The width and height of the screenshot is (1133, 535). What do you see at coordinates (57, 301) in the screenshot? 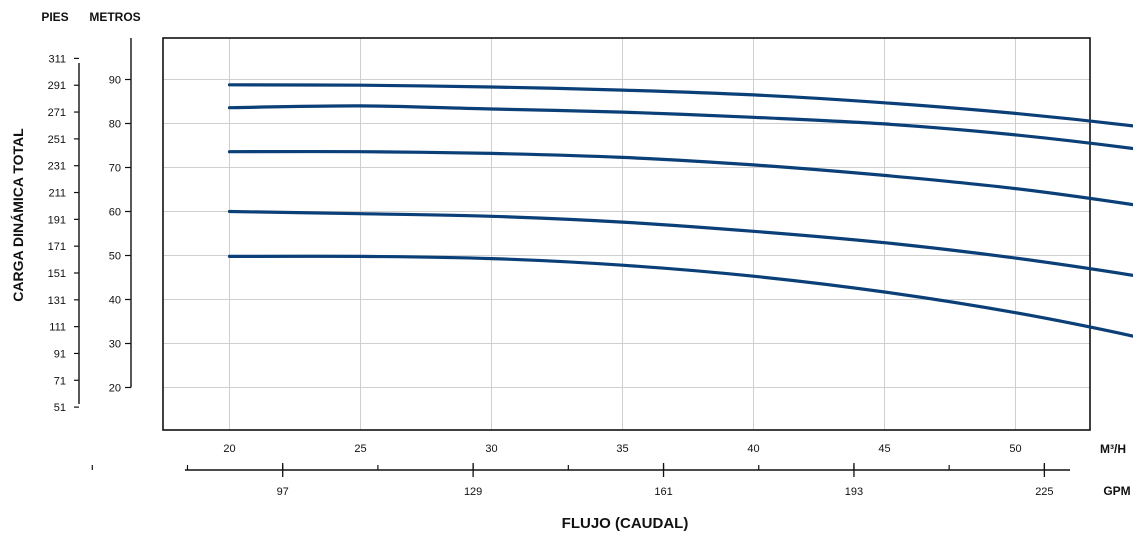
I see `y-tick-label-feet: 131` at bounding box center [57, 301].